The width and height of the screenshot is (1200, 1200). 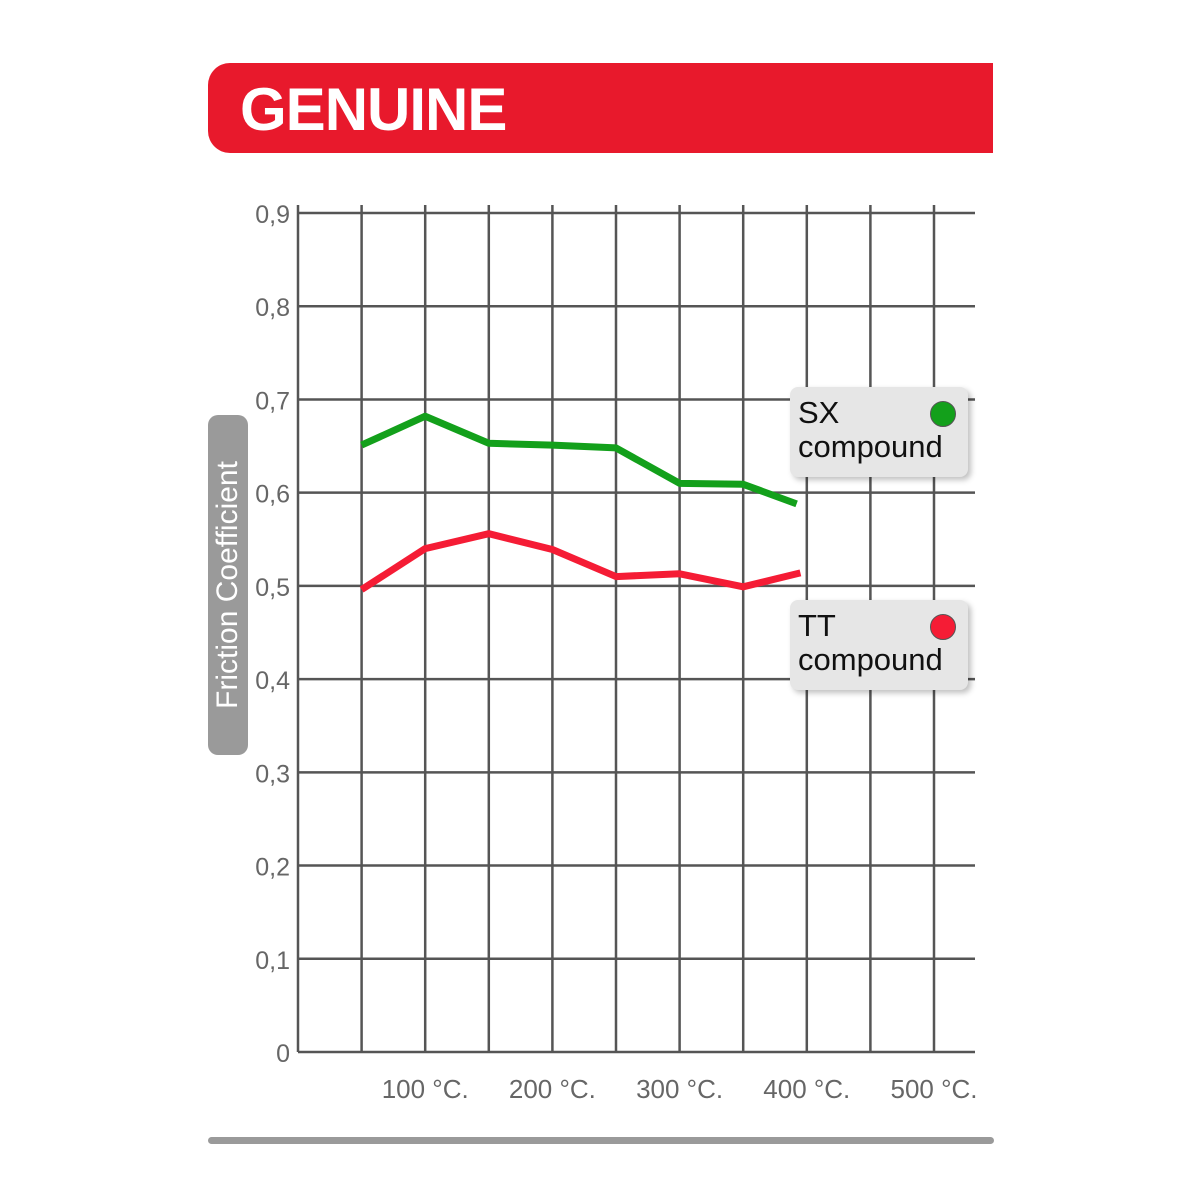 I want to click on y-tick-label: 0,7, so click(x=272, y=401).